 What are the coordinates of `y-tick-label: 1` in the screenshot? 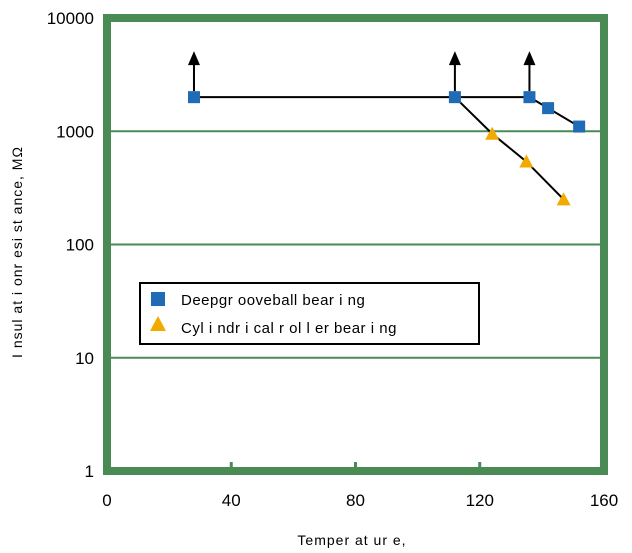 It's located at (89, 471).